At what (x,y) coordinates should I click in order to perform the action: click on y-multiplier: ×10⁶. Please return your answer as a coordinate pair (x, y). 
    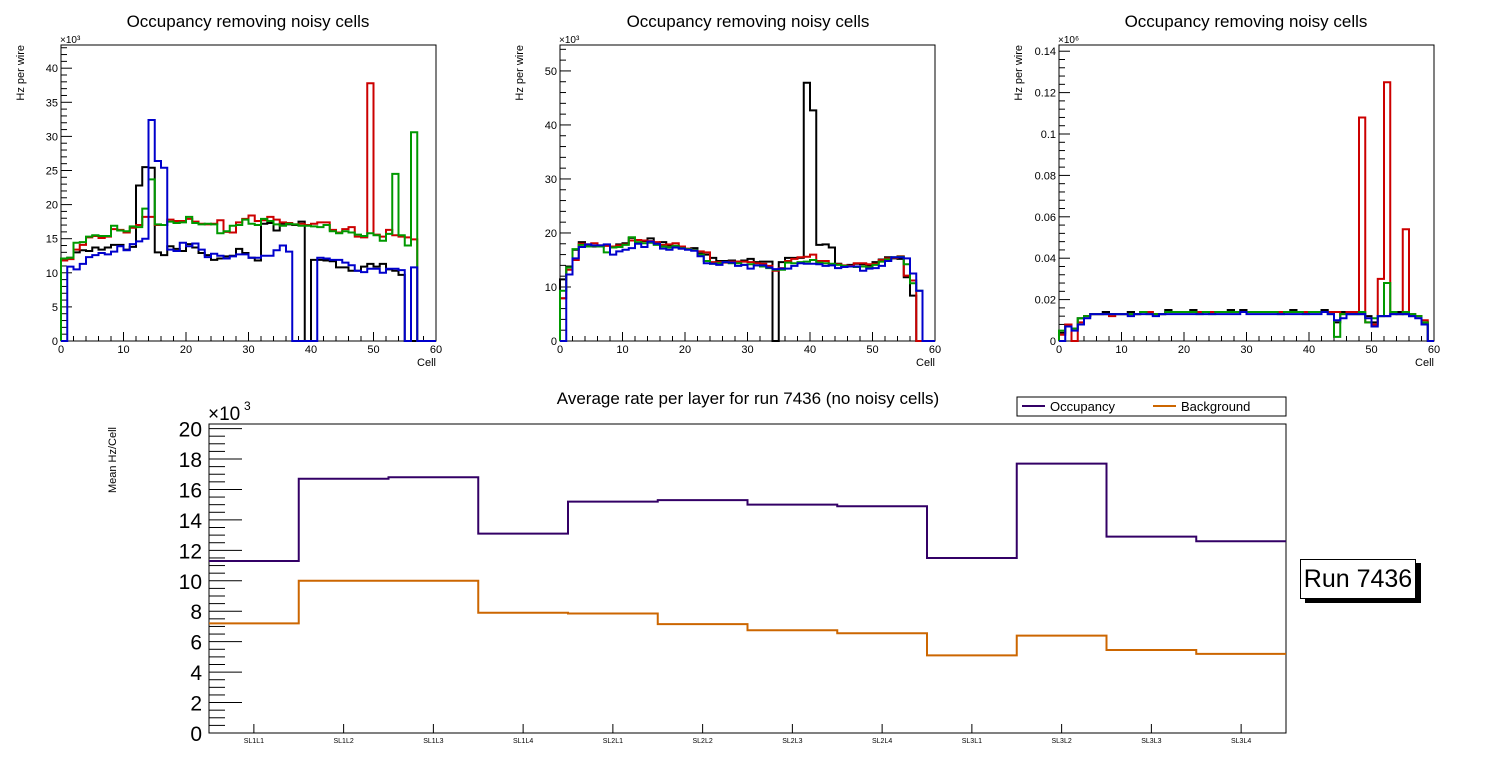
    Looking at the image, I should click on (1068, 40).